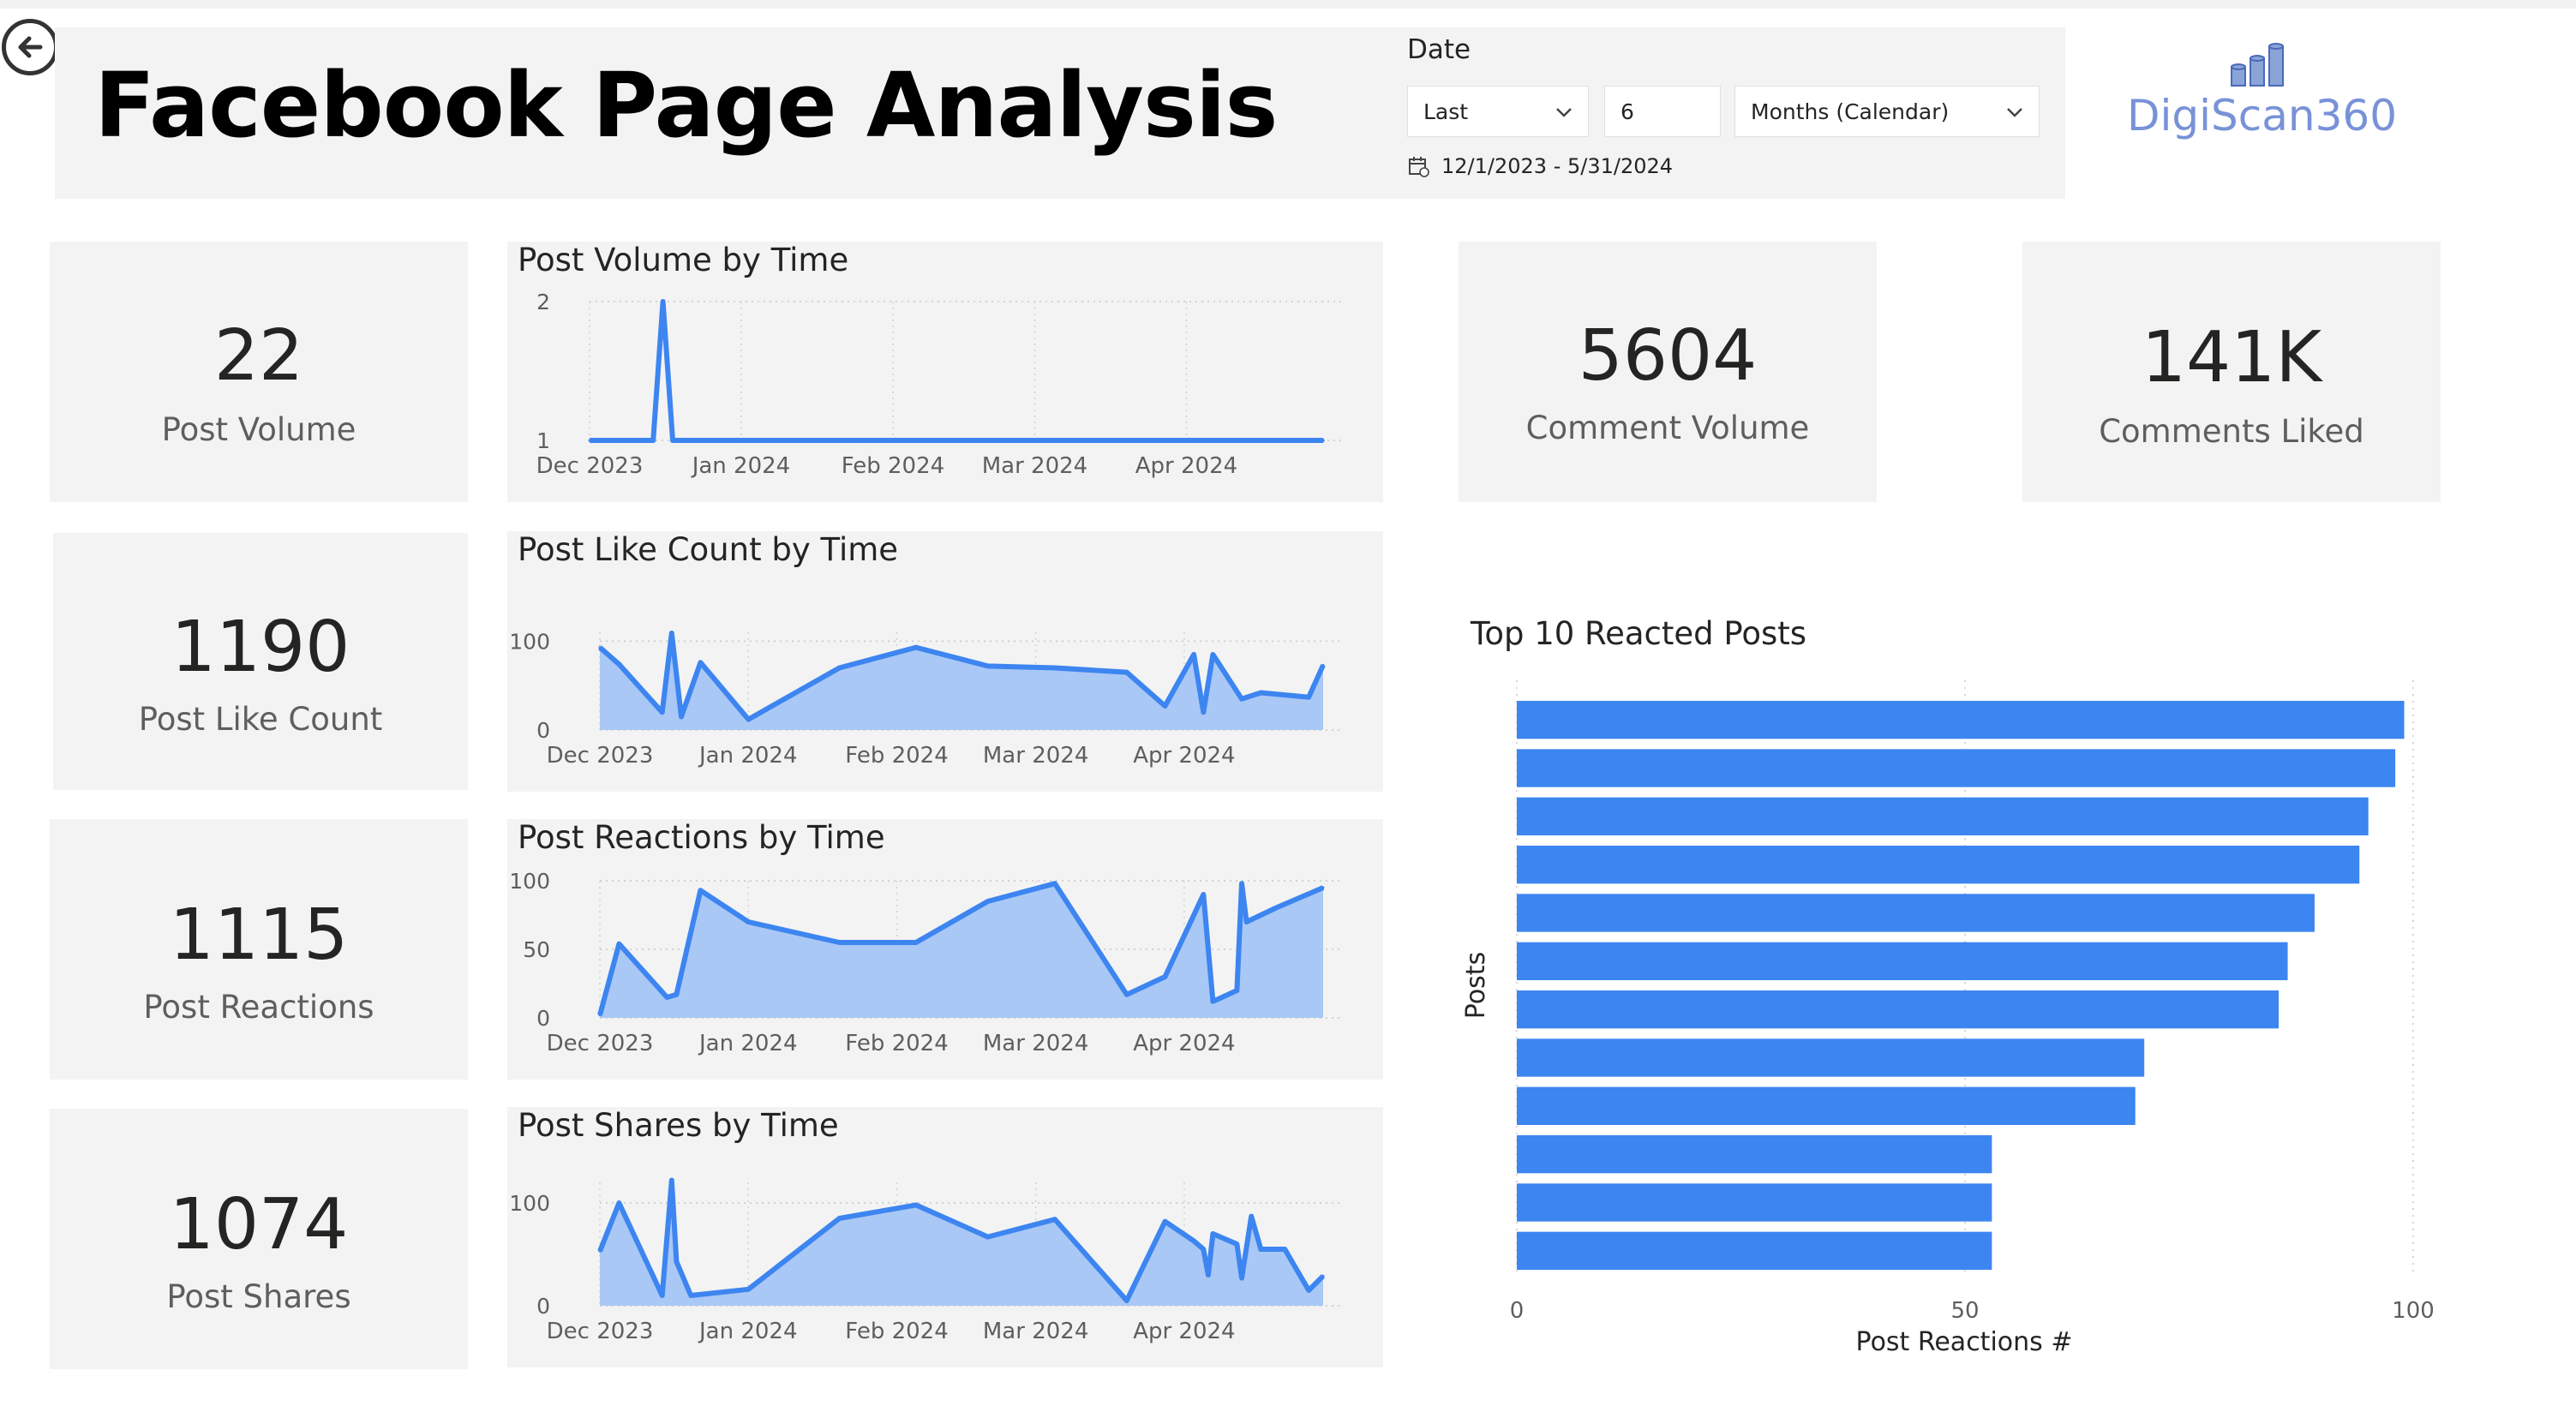 The height and width of the screenshot is (1424, 2576). What do you see at coordinates (2262, 116) in the screenshot?
I see `logo-text: DigiScan360` at bounding box center [2262, 116].